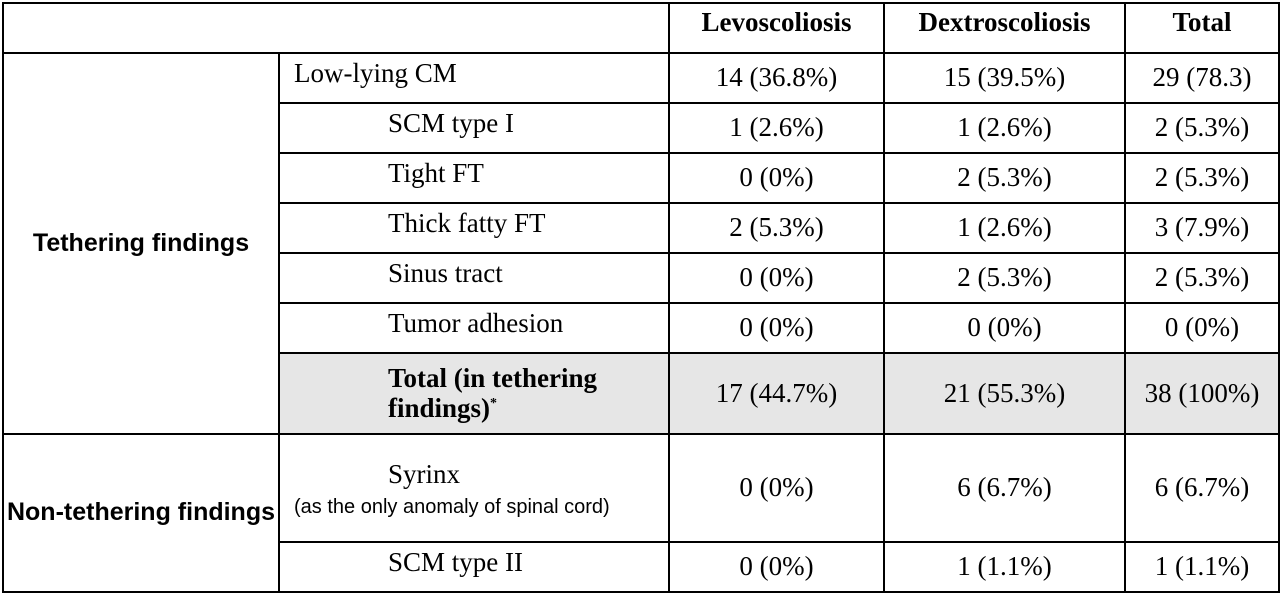 The height and width of the screenshot is (593, 1280). What do you see at coordinates (1202, 28) in the screenshot?
I see `header-total: Total` at bounding box center [1202, 28].